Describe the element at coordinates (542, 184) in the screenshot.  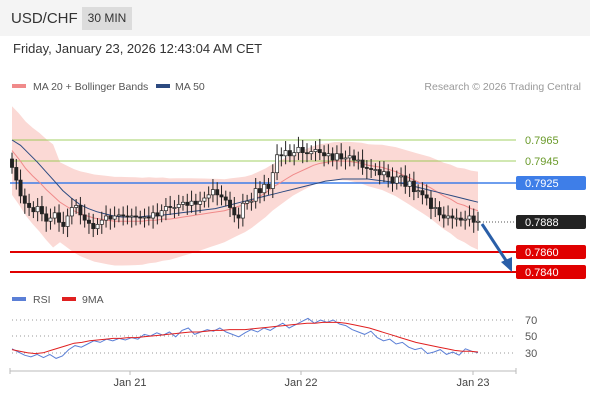
I see `pivot-label: 0.7925` at that location.